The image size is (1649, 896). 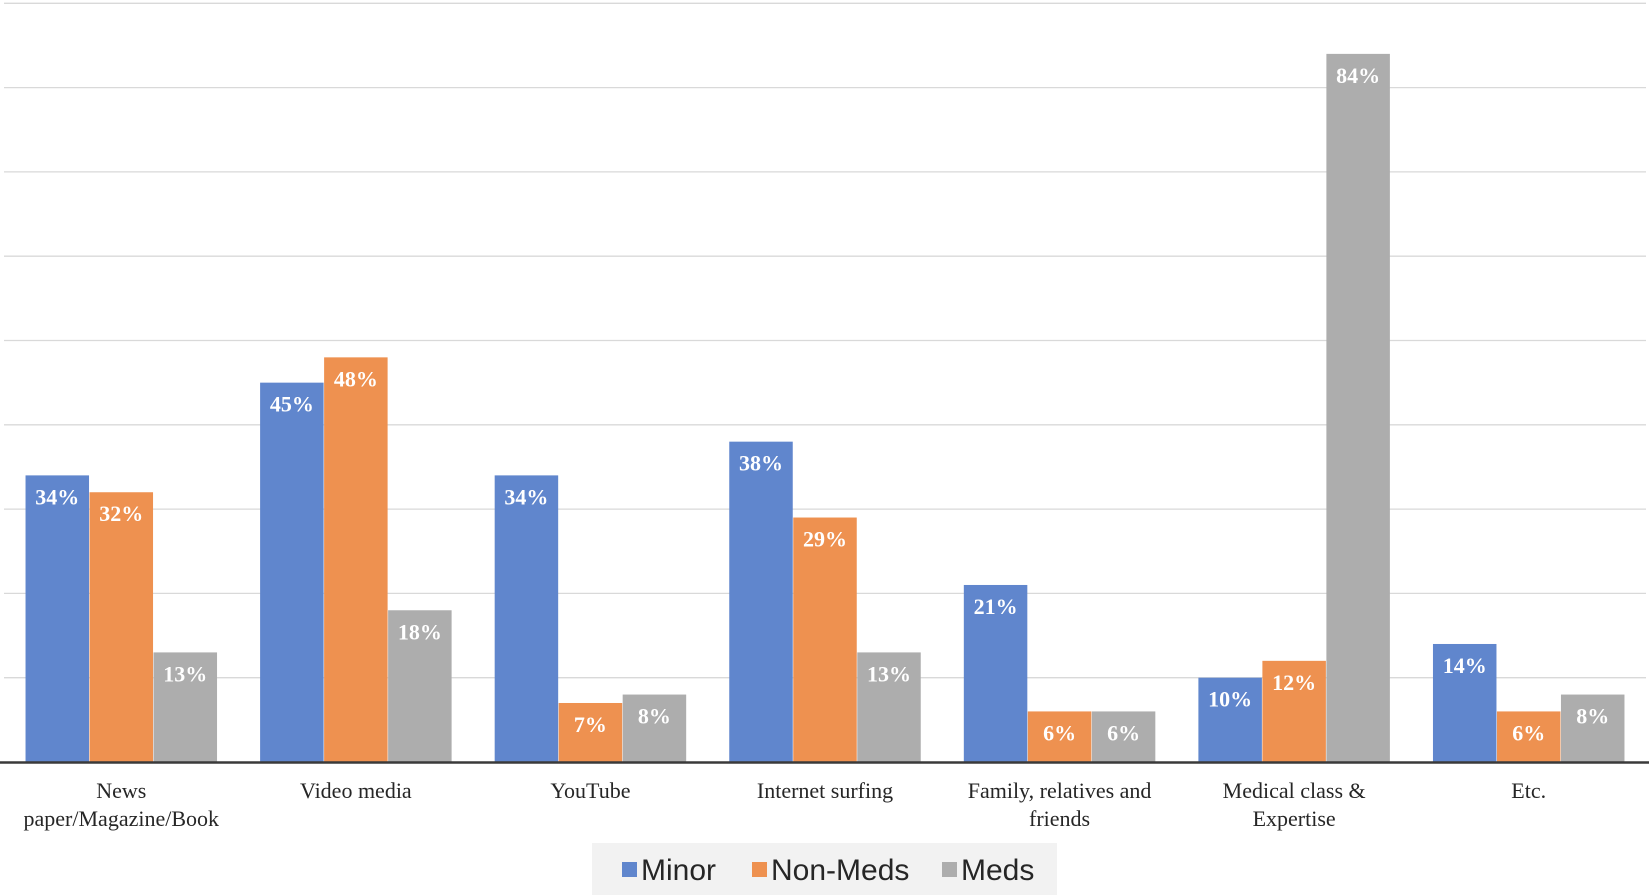 I want to click on data-label: 29%, so click(x=825, y=539).